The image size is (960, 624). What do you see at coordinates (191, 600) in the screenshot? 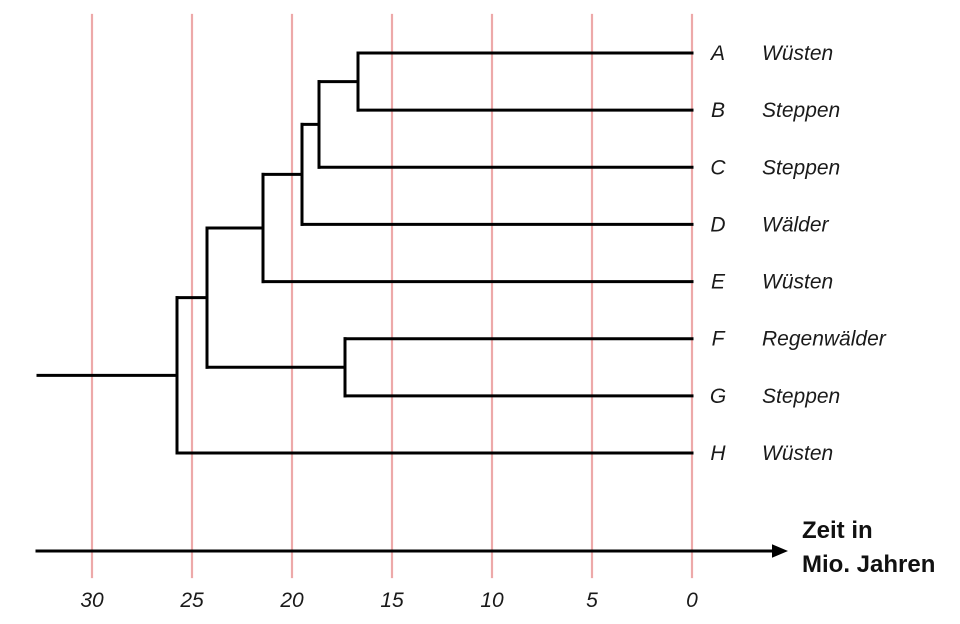
I see `tick-label-25: 25` at bounding box center [191, 600].